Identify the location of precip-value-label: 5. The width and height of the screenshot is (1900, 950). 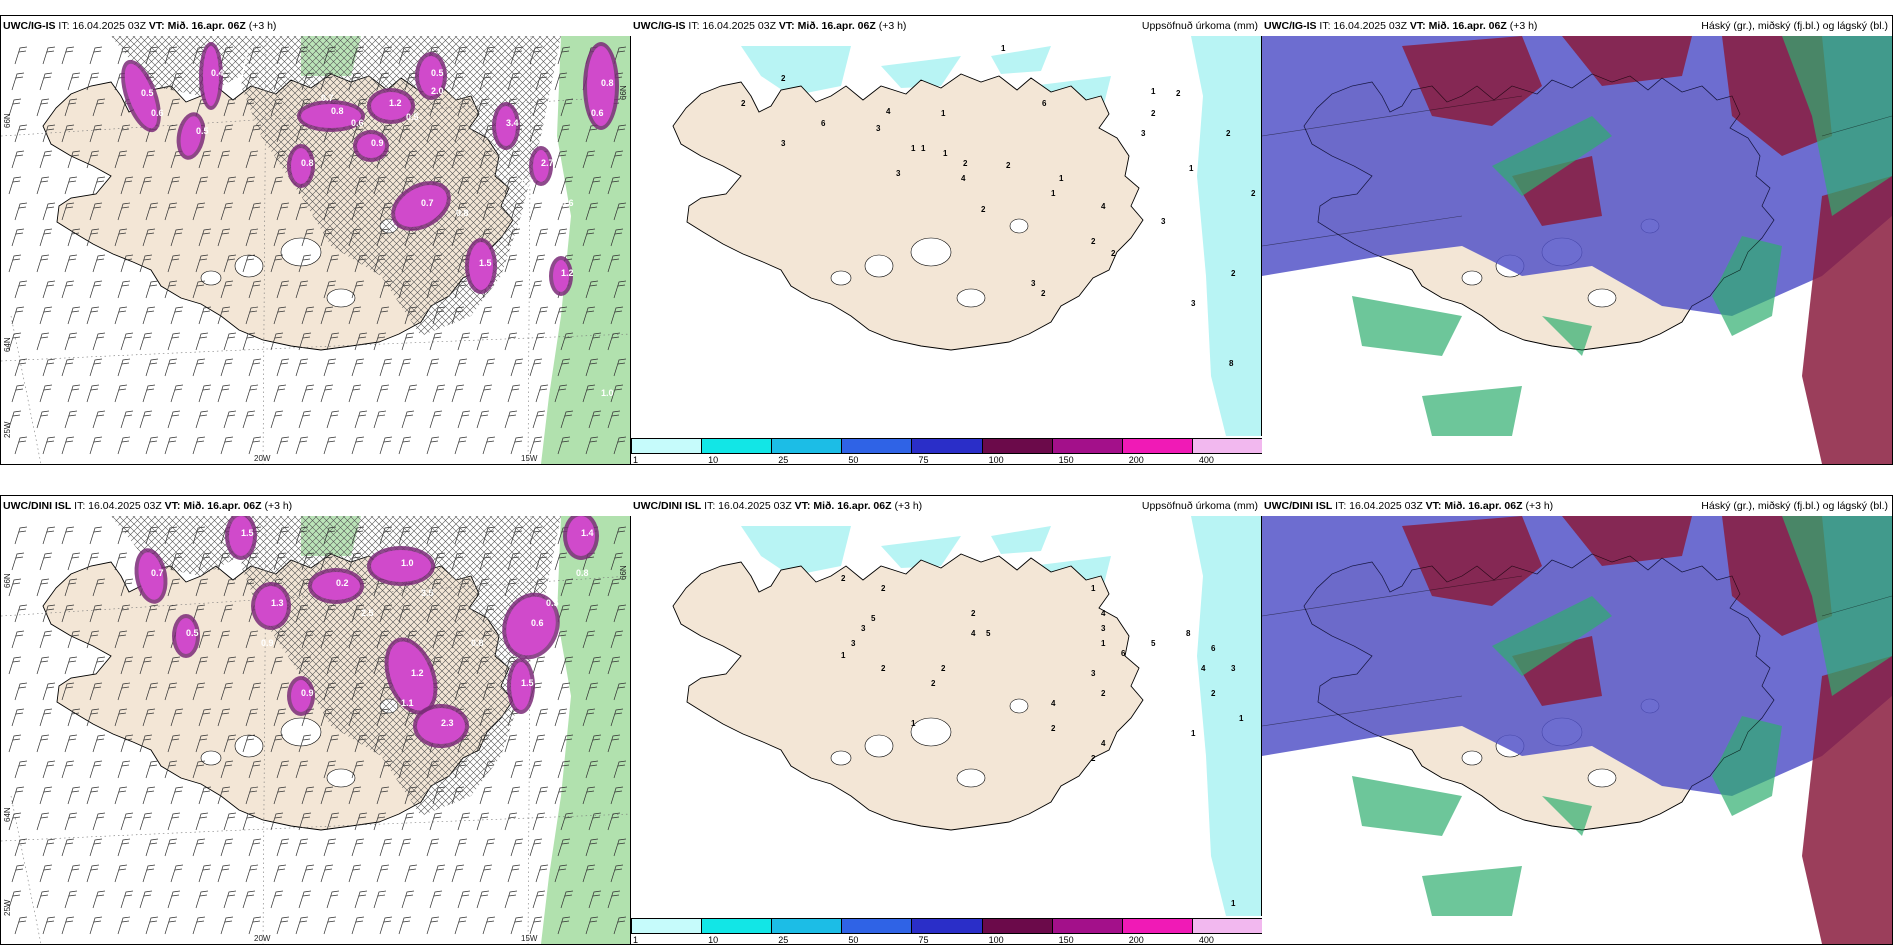
(1153, 643).